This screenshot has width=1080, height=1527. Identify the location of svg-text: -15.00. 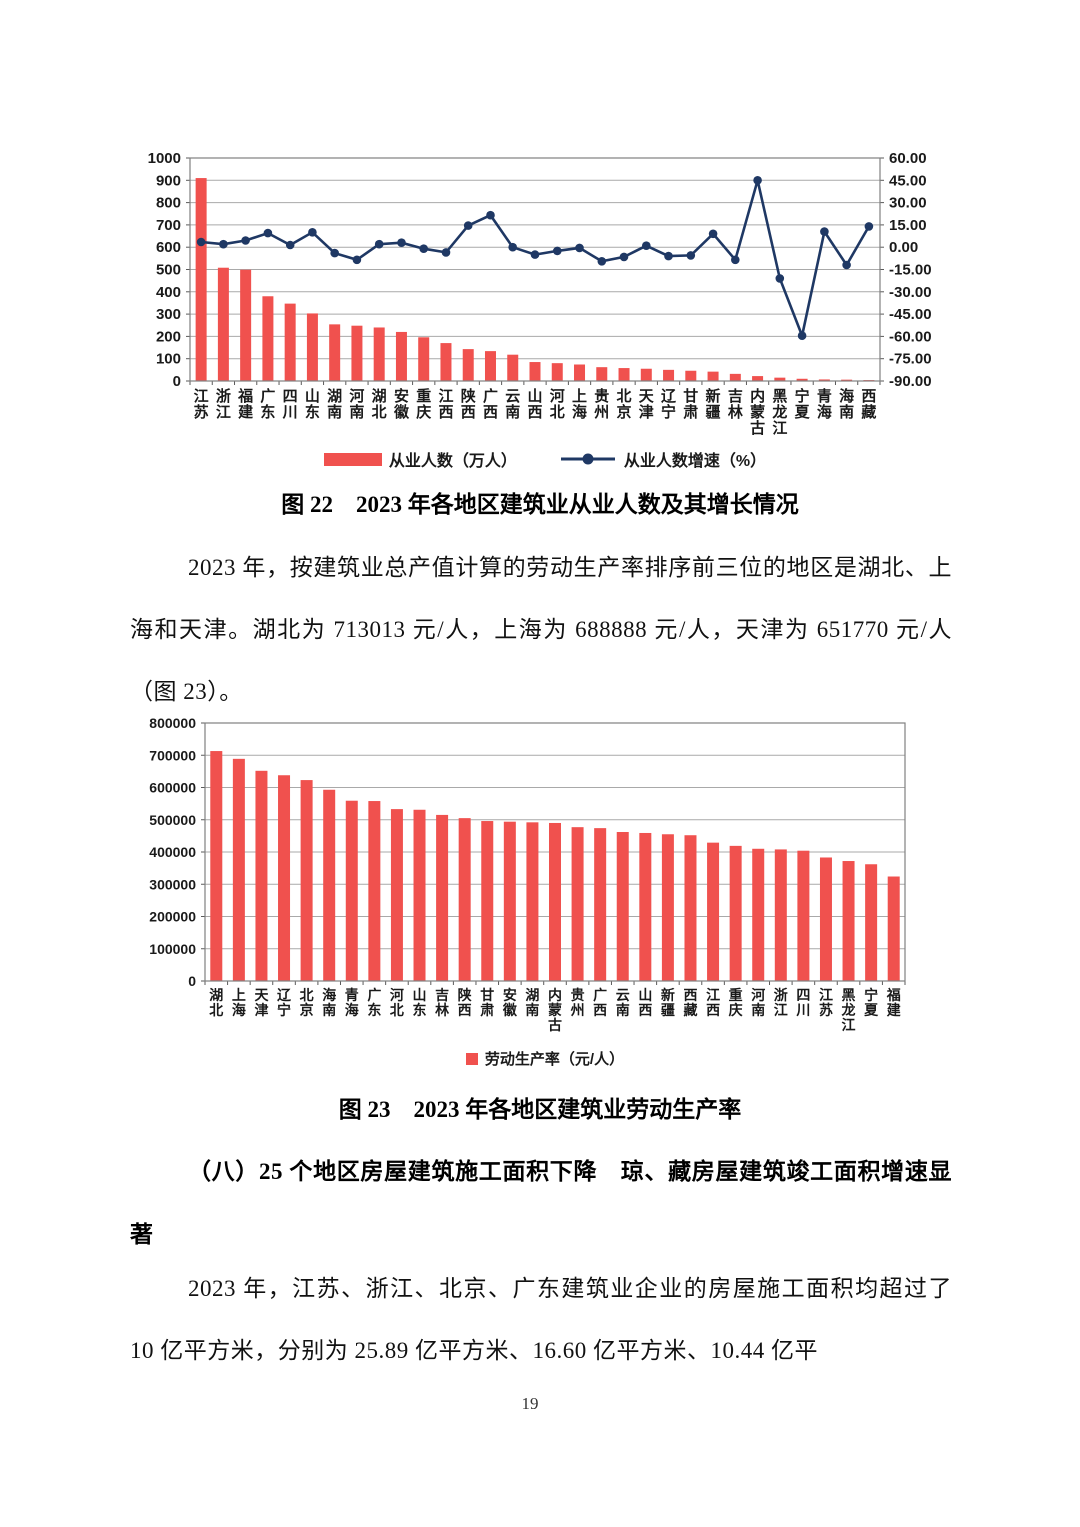
(910, 270).